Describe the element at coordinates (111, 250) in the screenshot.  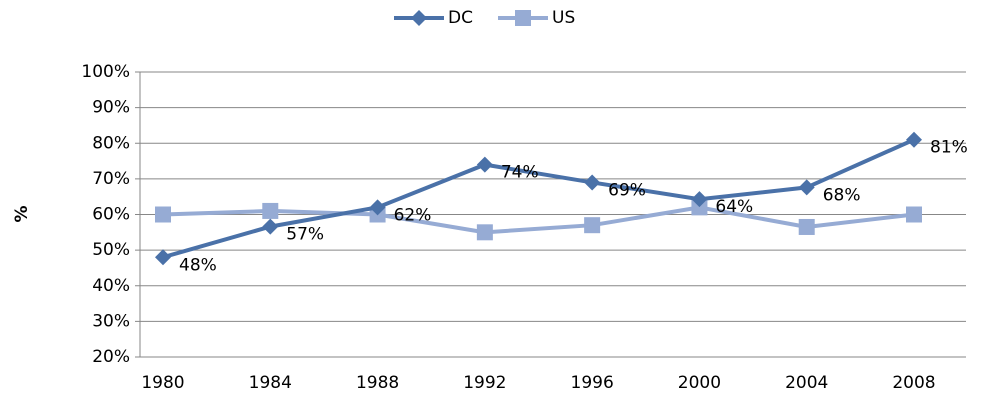
I see `y-tick-label: 50%` at that location.